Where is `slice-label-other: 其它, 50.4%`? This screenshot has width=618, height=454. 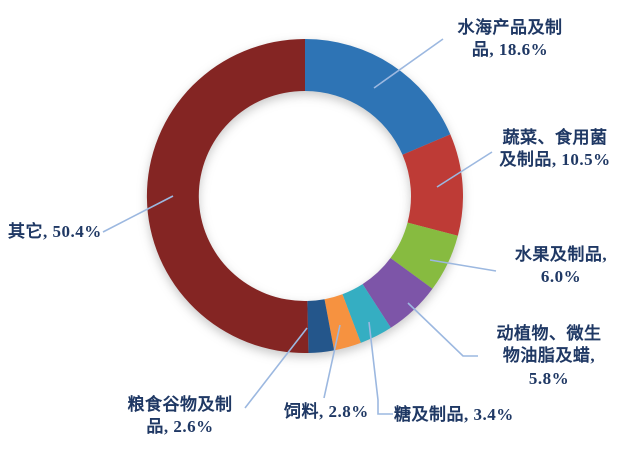
slice-label-other: 其它, 50.4% is located at coordinates (55, 231).